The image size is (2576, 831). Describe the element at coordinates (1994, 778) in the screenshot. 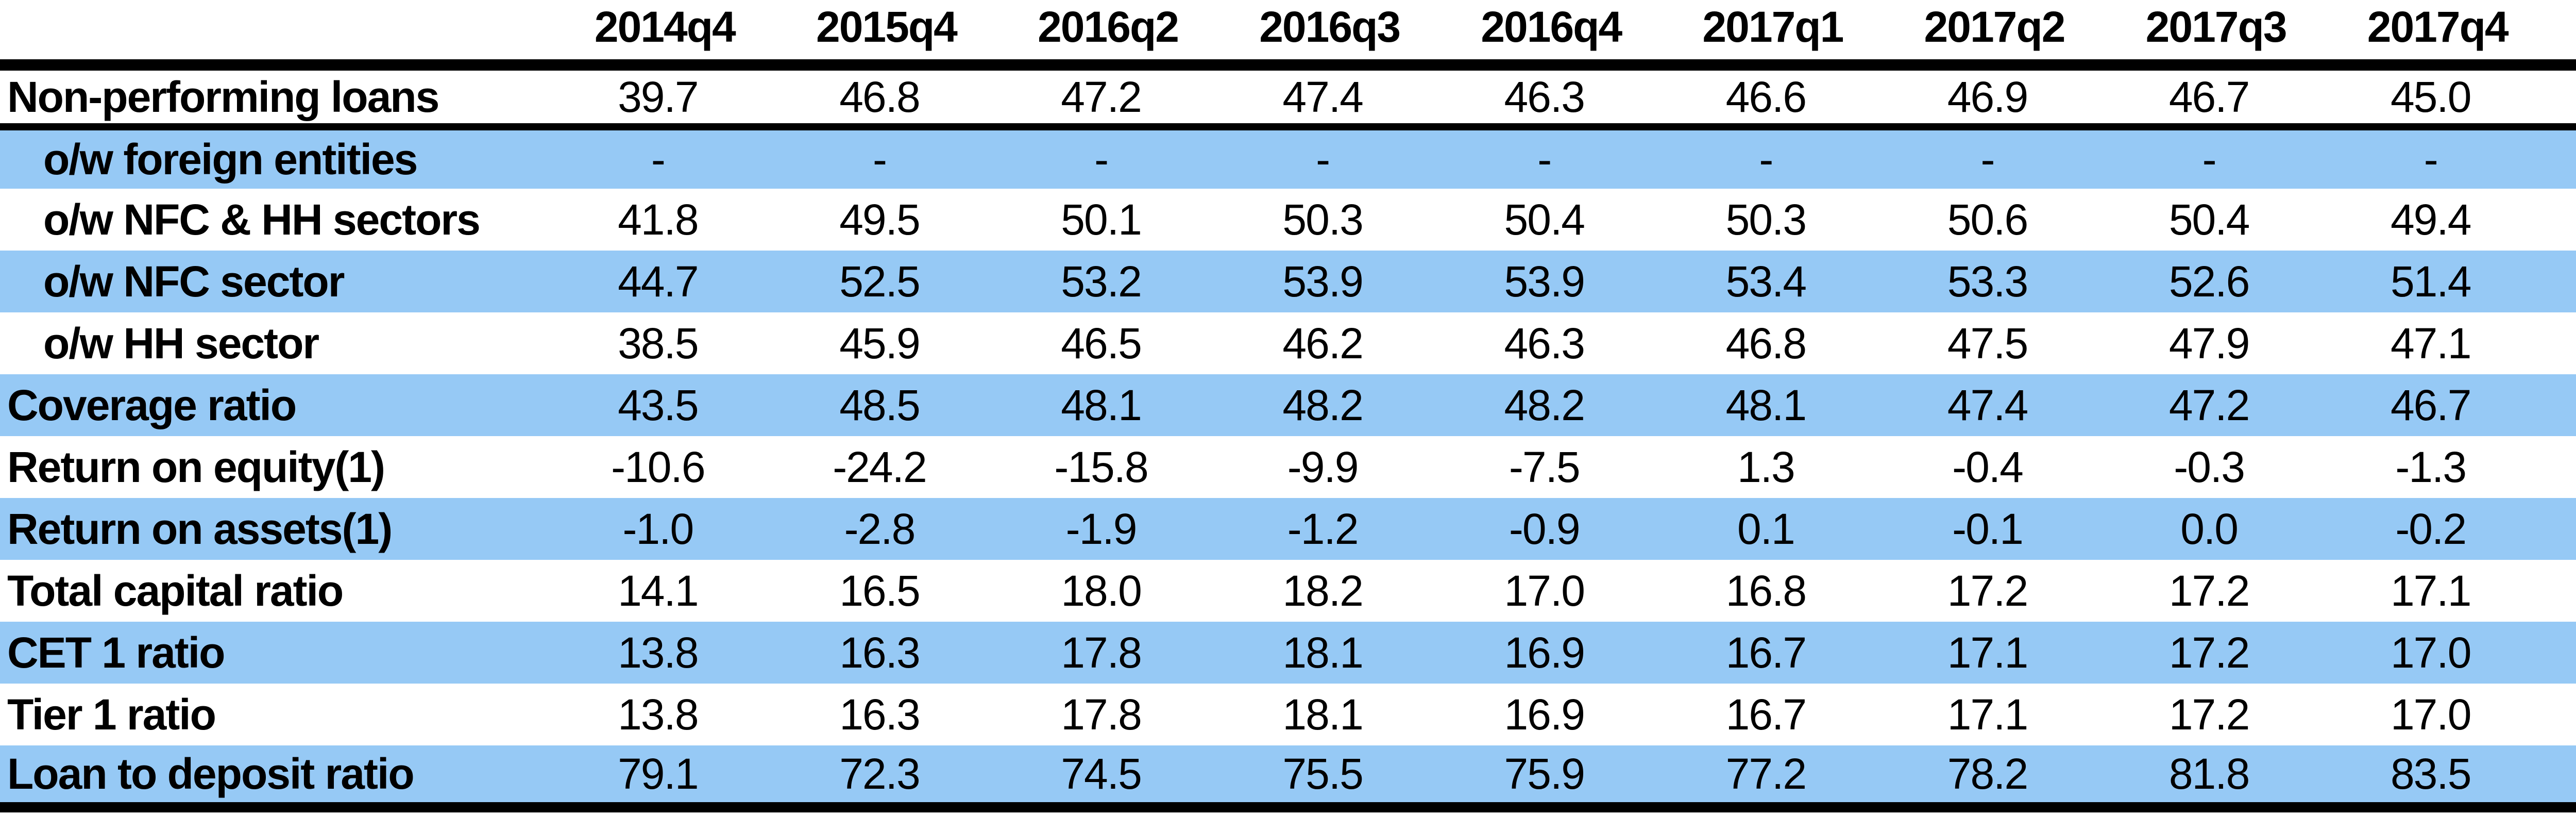

I see `value-cell: 78.2` at that location.